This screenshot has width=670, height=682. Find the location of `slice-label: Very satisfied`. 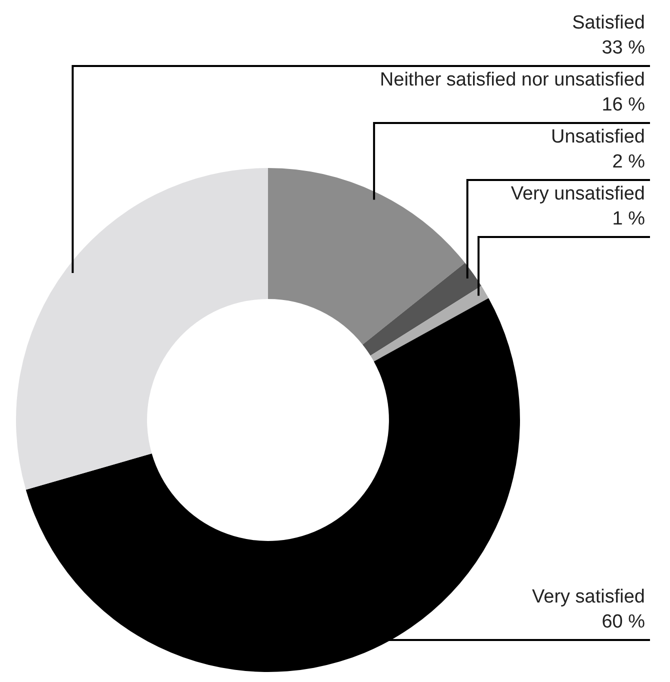

slice-label: Very satisfied is located at coordinates (588, 597).